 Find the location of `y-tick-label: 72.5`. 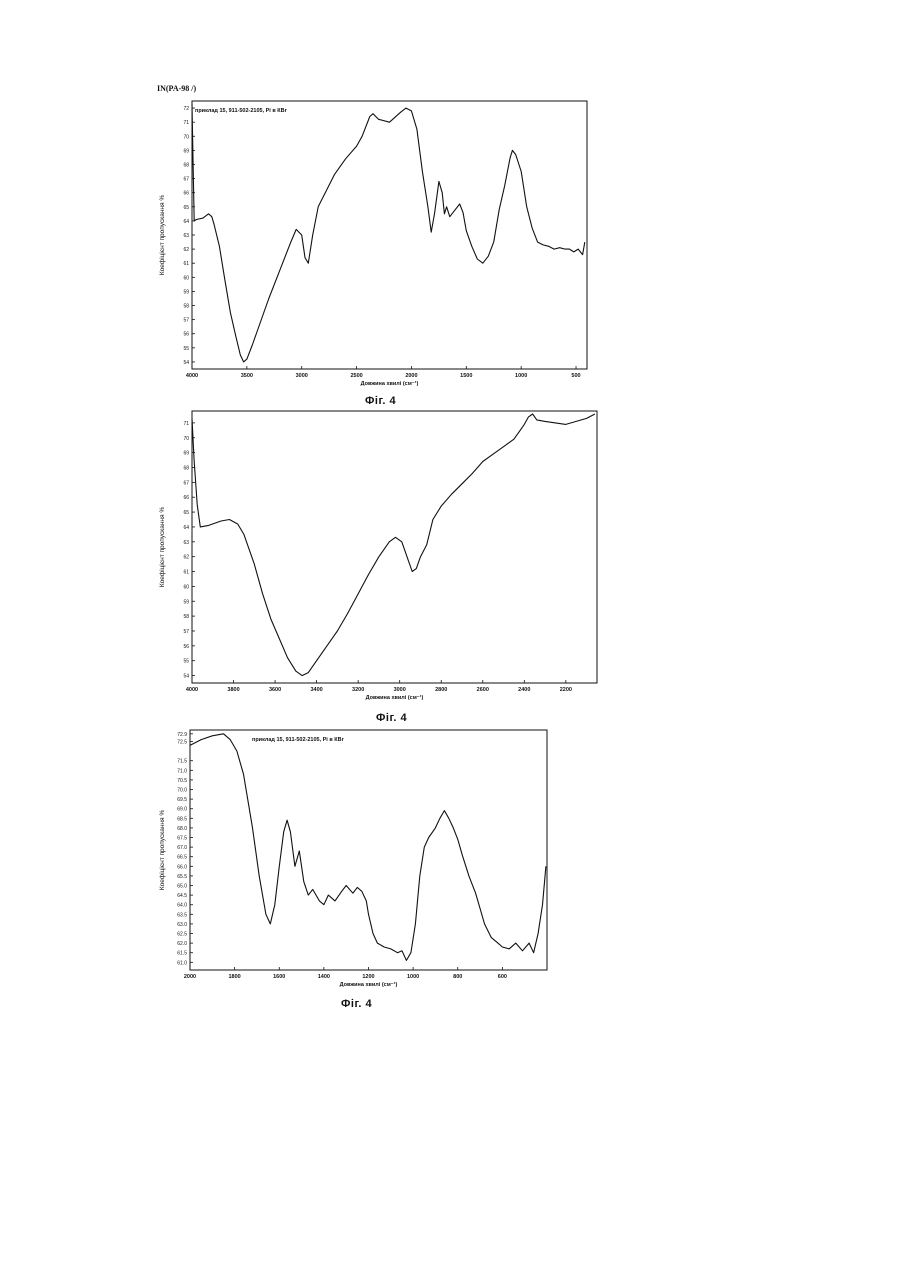

y-tick-label: 72.5 is located at coordinates (182, 743).